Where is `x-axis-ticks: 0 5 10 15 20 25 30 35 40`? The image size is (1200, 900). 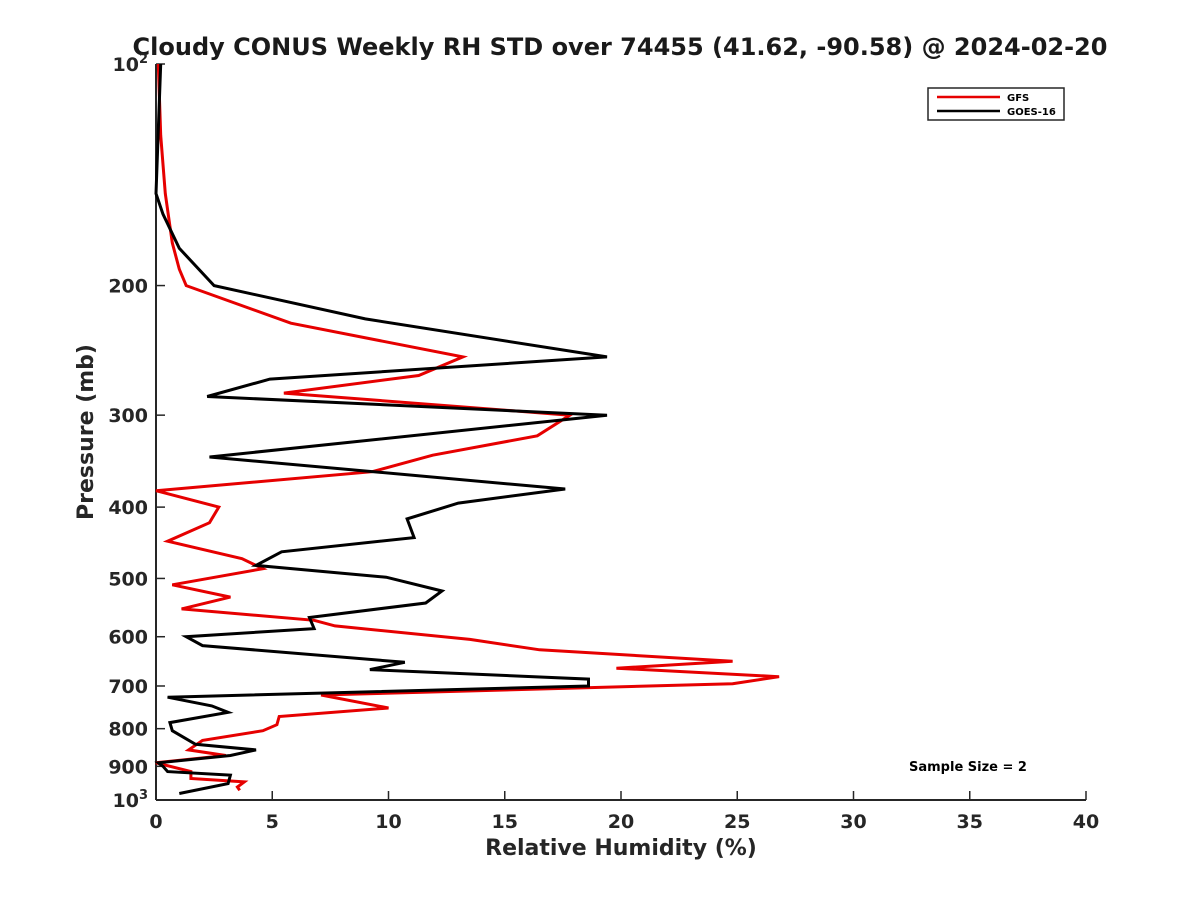
x-axis-ticks: 0 5 10 15 20 25 30 35 40 is located at coordinates (624, 812).